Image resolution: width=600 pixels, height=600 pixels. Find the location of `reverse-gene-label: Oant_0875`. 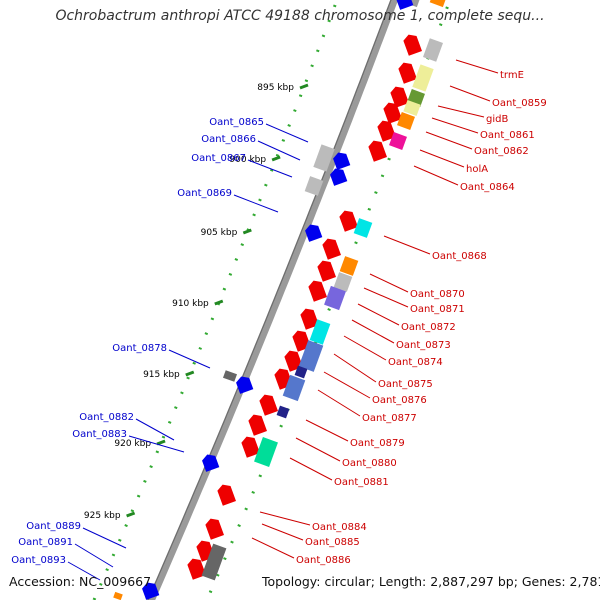

reverse-gene-label: Oant_0875 is located at coordinates (405, 384).